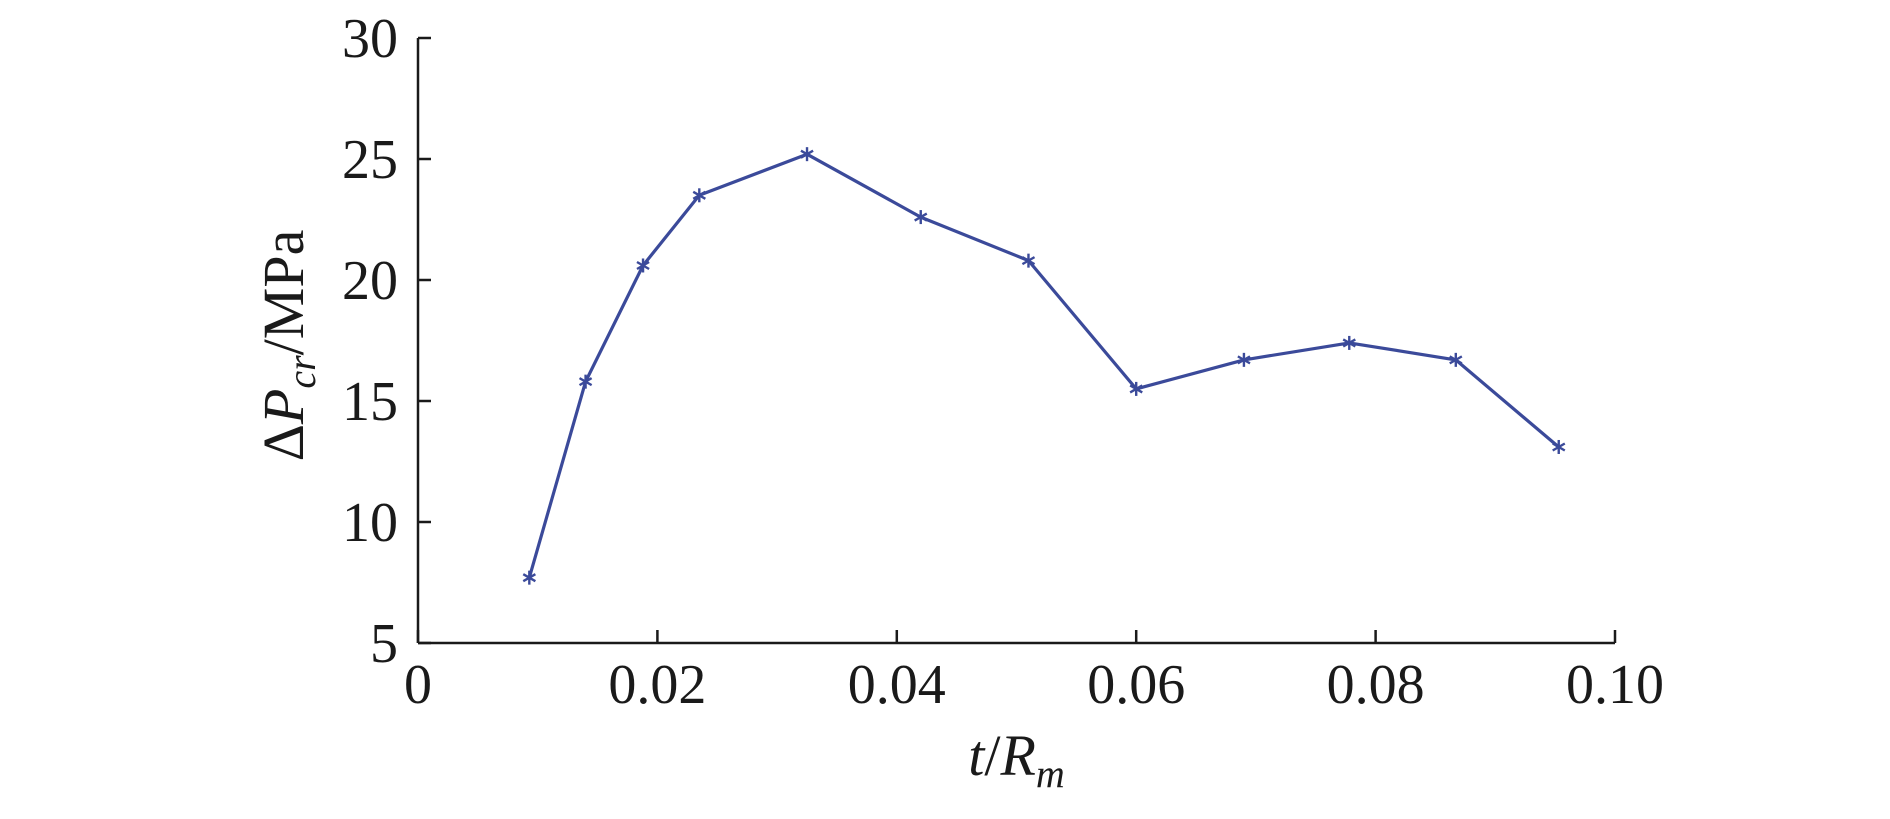 The height and width of the screenshot is (819, 1890). Describe the element at coordinates (1376, 685) in the screenshot. I see `x-tick-label: 0.08` at that location.